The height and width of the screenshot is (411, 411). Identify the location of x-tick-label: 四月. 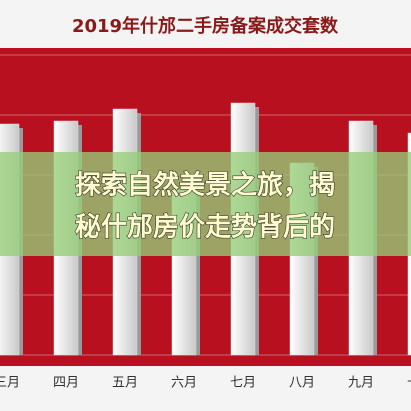
(66, 383).